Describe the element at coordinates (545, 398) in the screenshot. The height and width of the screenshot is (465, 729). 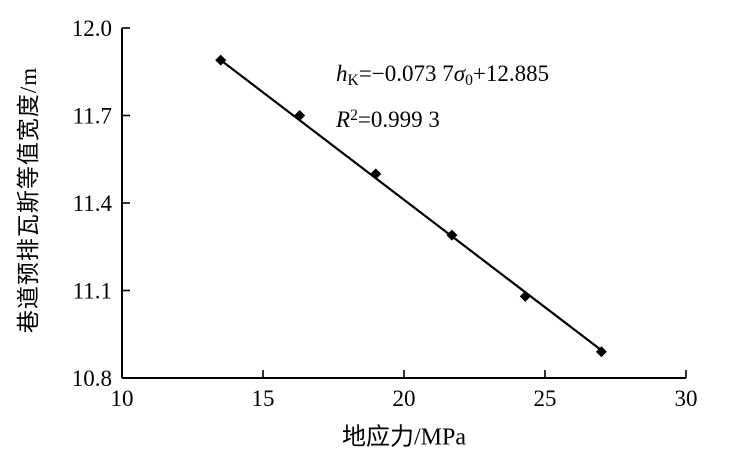
I see `x-tick-label: 25` at that location.